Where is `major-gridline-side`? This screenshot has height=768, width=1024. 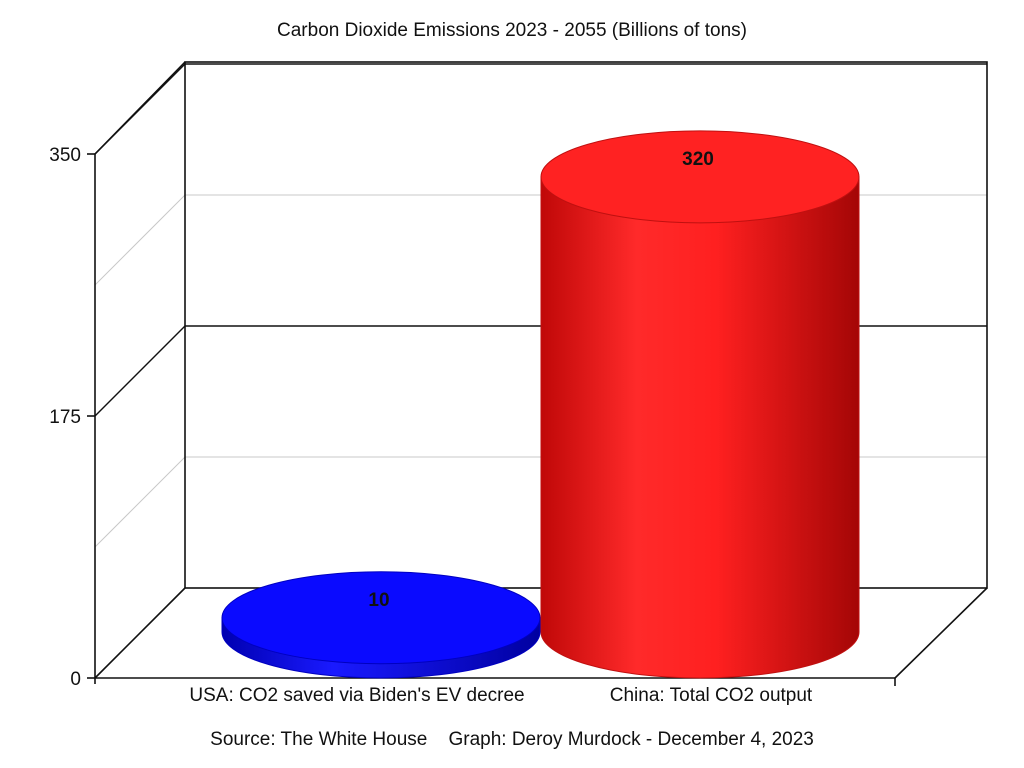
major-gridline-side is located at coordinates (140, 371).